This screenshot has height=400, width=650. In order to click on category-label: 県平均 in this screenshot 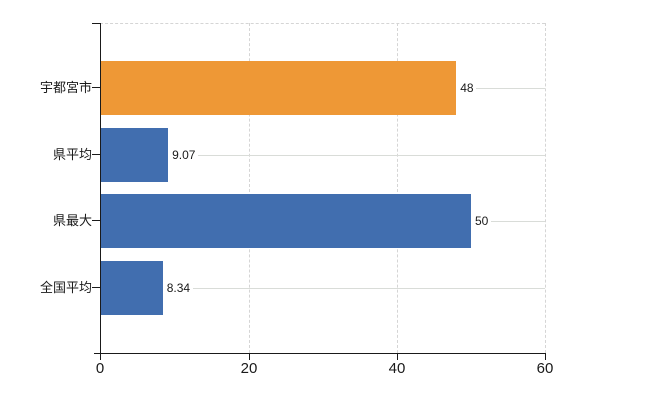, I will do `click(72, 154)`.